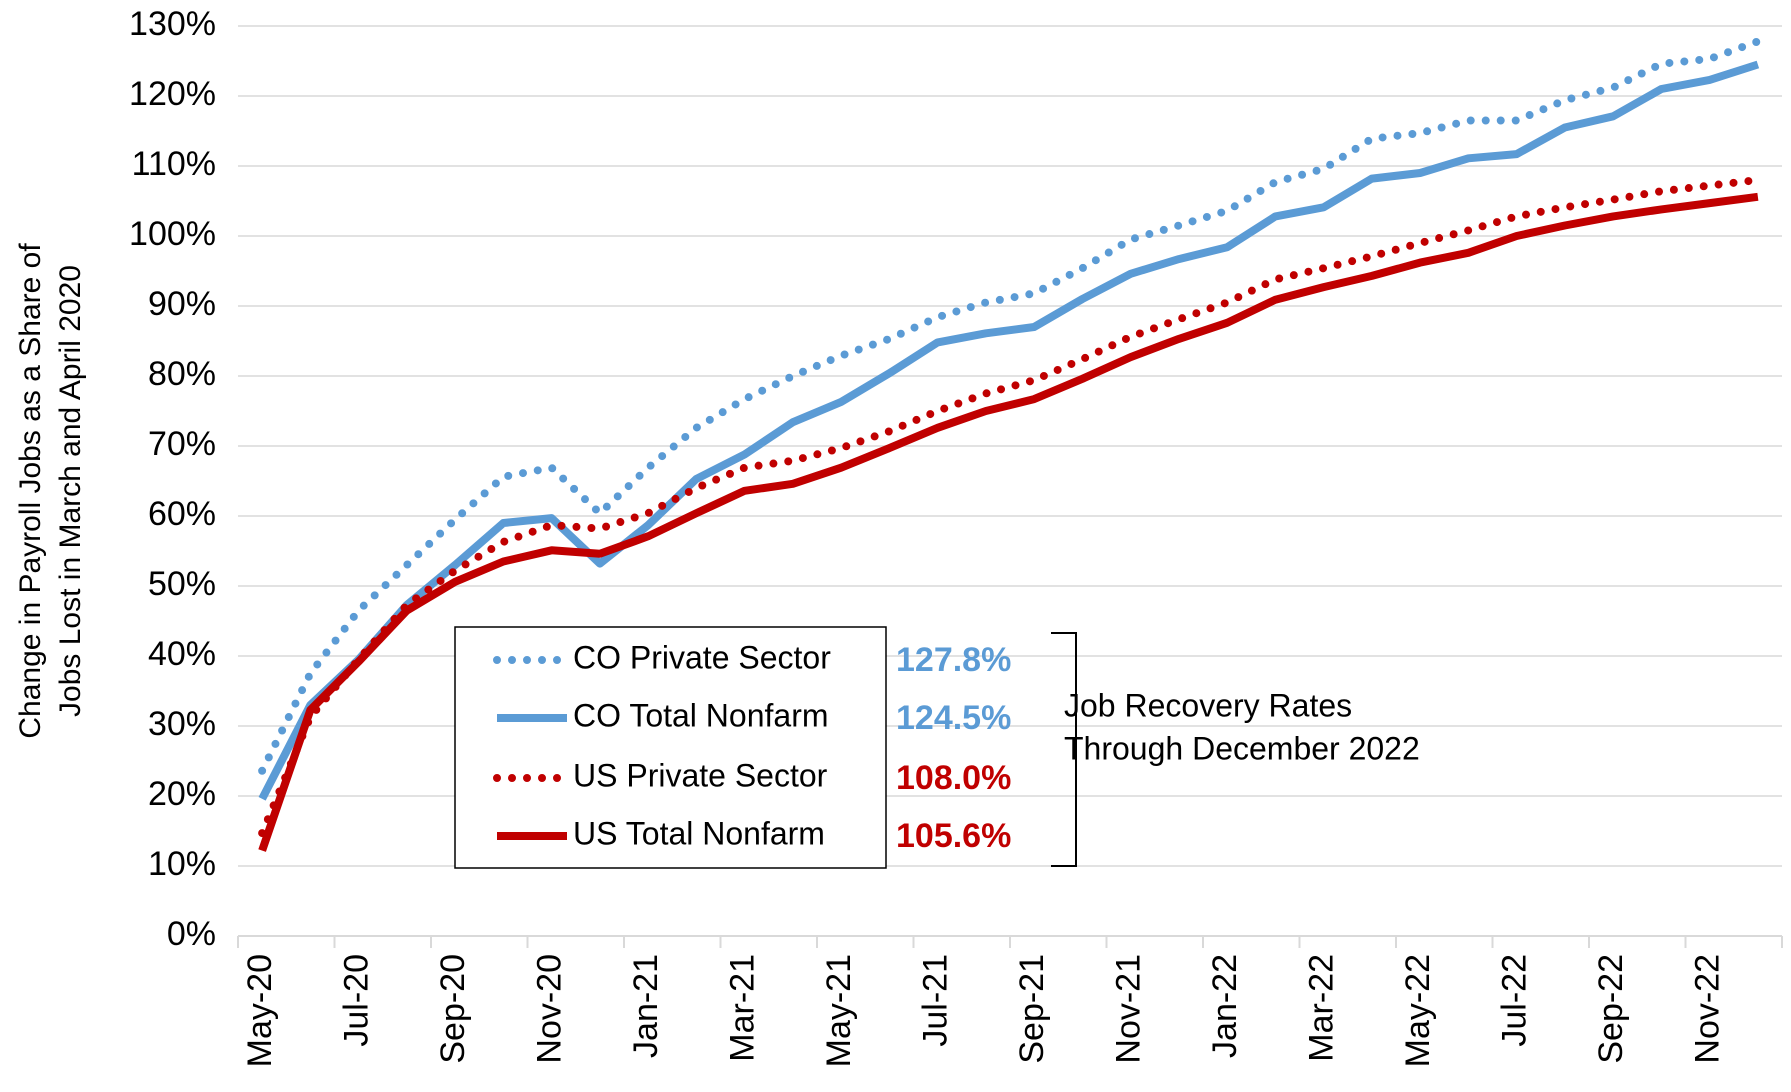 The height and width of the screenshot is (1092, 1791). I want to click on y-tick-label: 20%, so click(182, 794).